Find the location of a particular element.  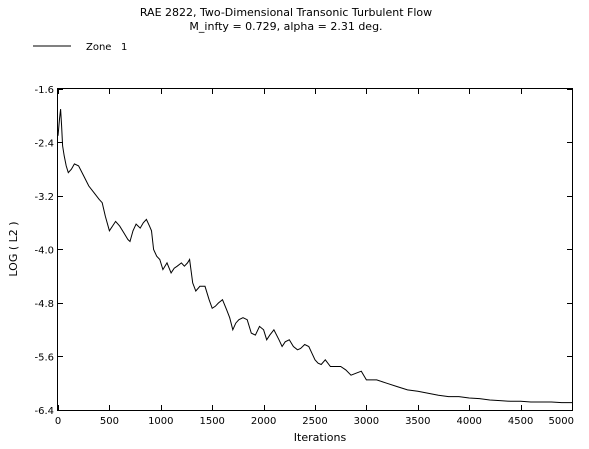

y-tick-label: -1.6 is located at coordinates (44, 90).